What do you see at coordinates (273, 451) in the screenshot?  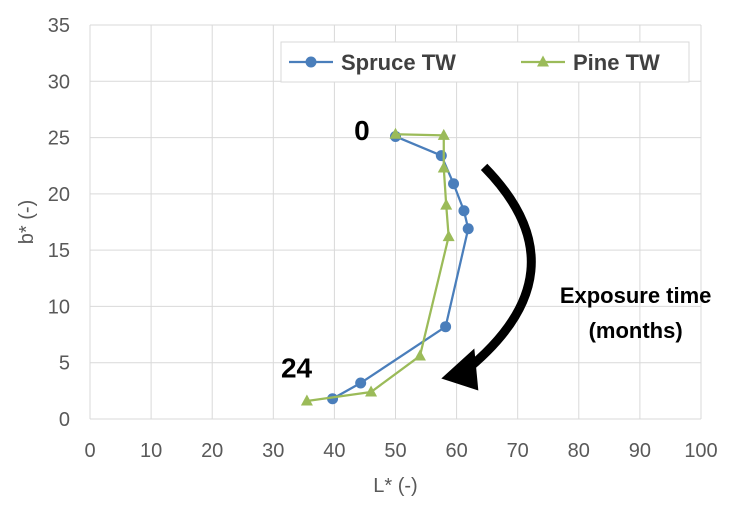 I see `x-tick-label: 30` at bounding box center [273, 451].